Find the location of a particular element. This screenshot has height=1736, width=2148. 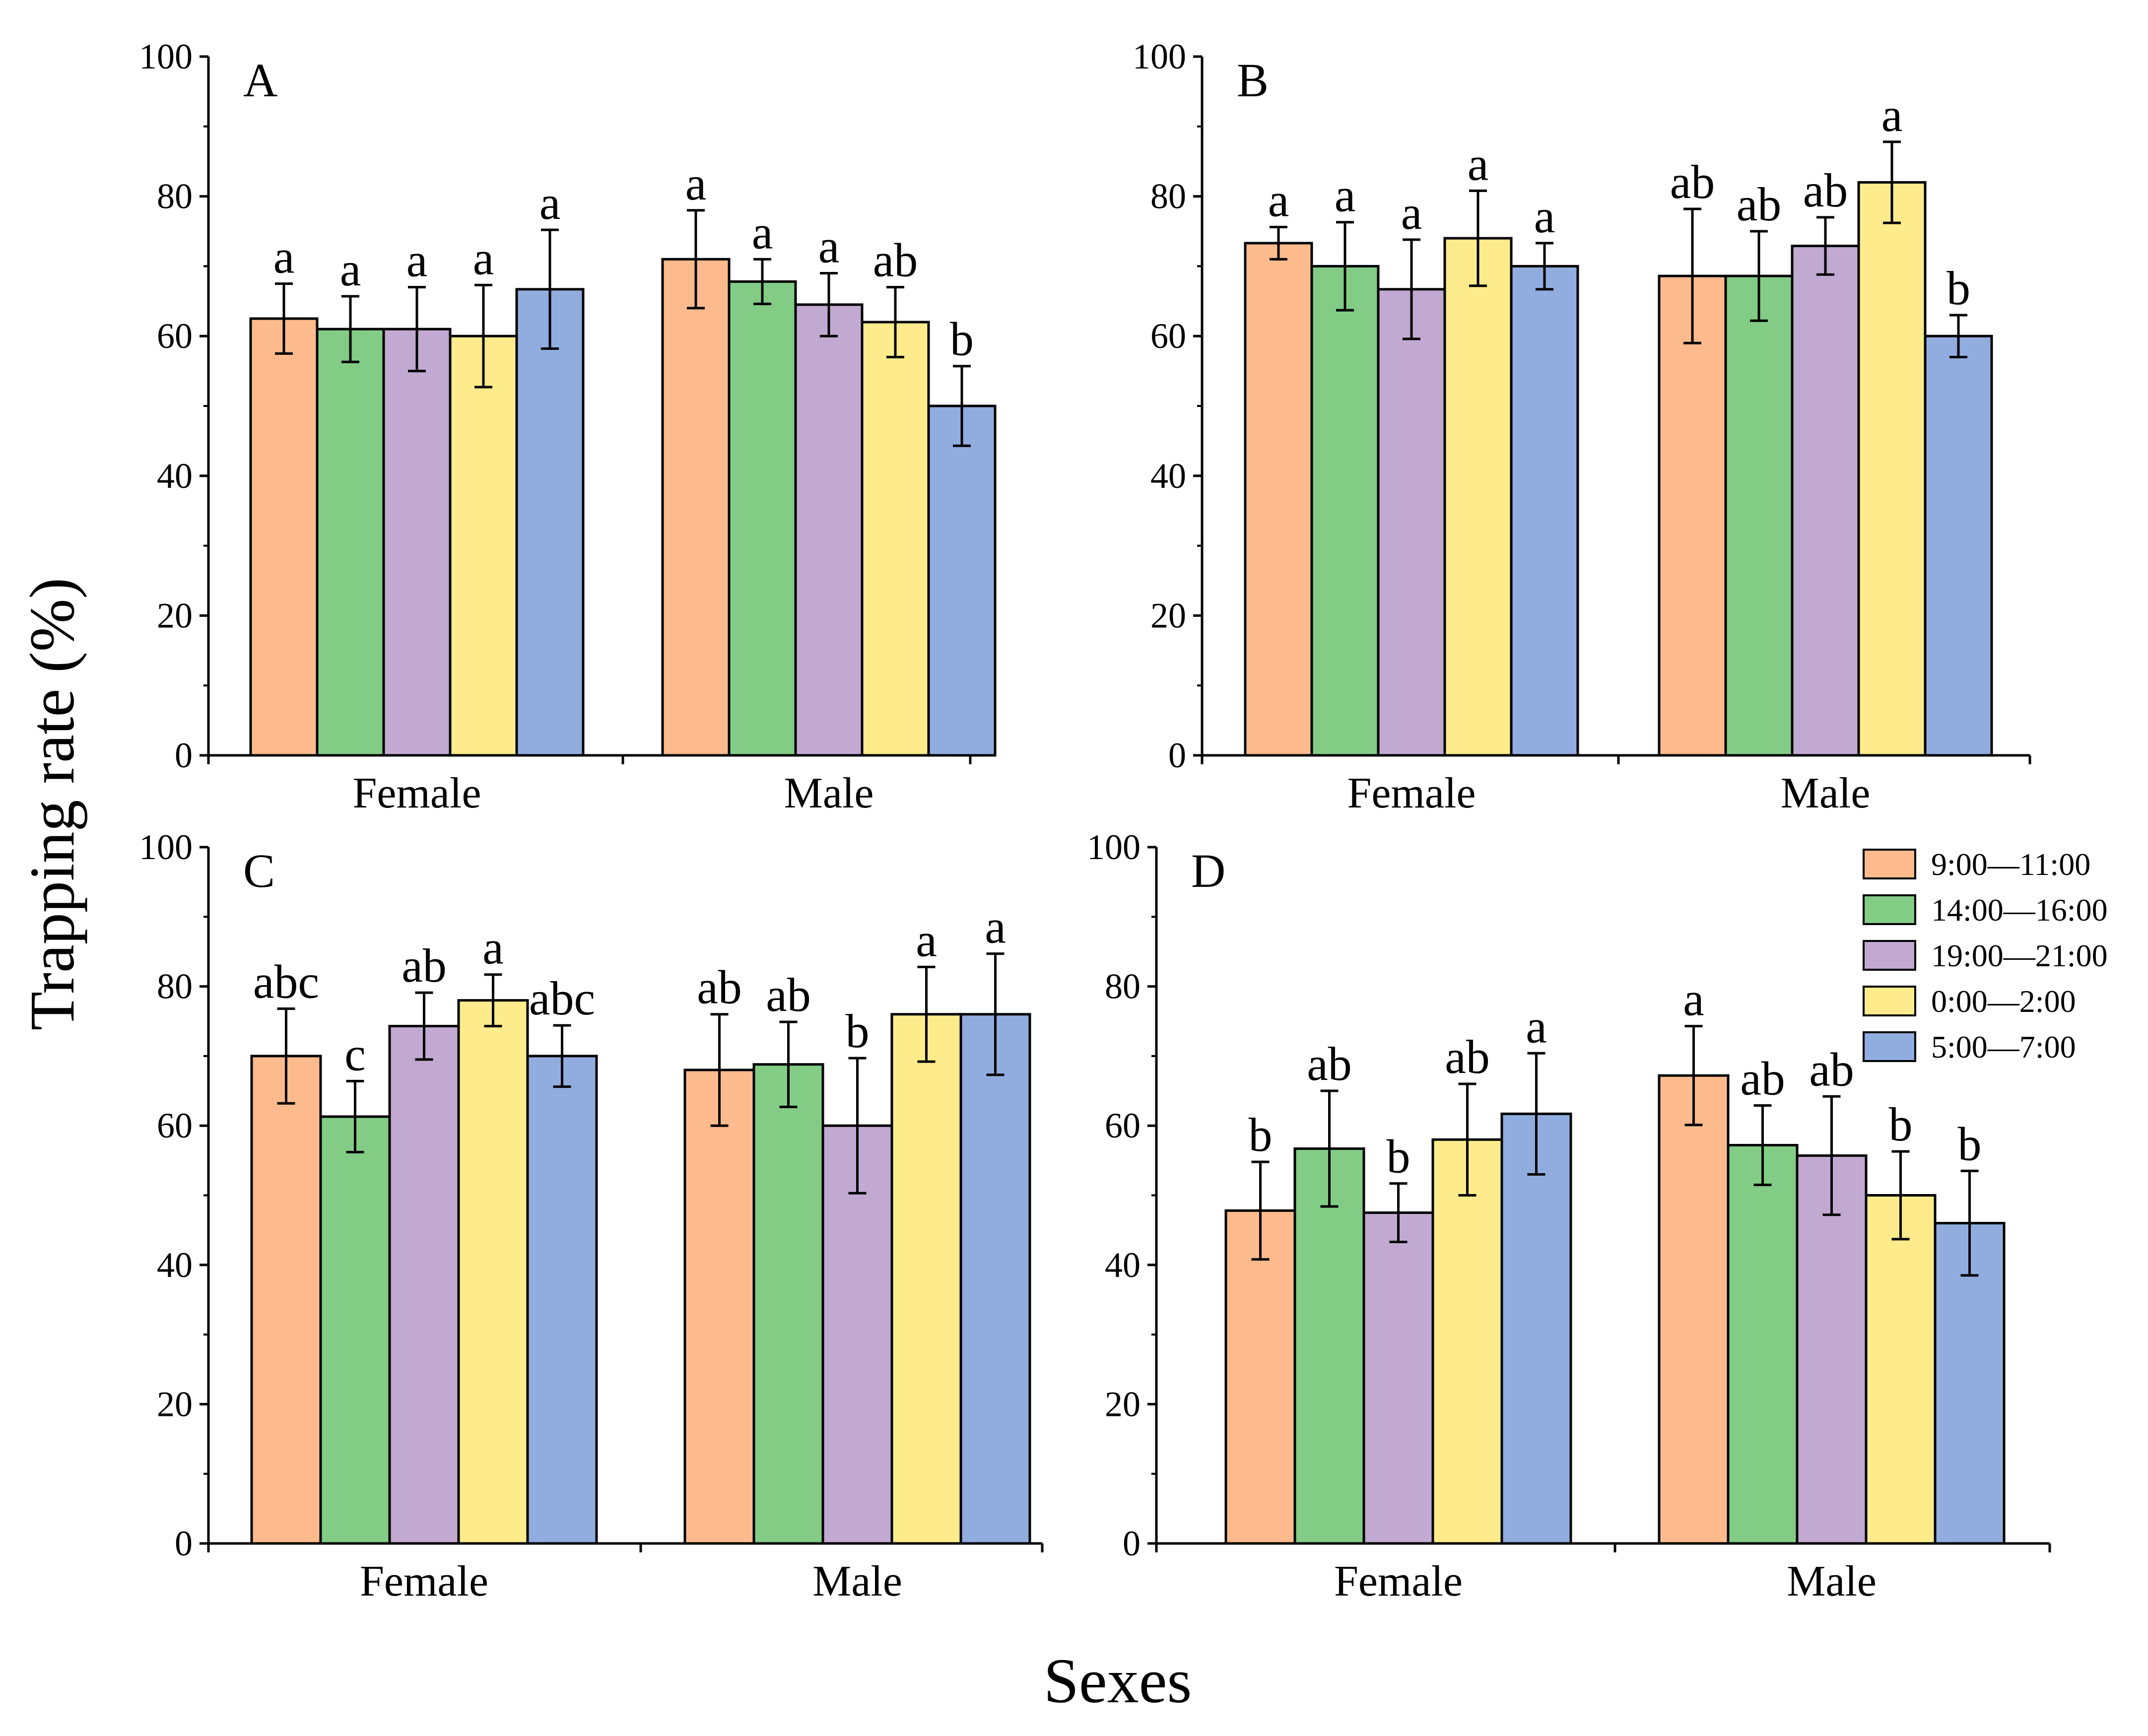

panel-d-category-label: Female is located at coordinates (1398, 1581).